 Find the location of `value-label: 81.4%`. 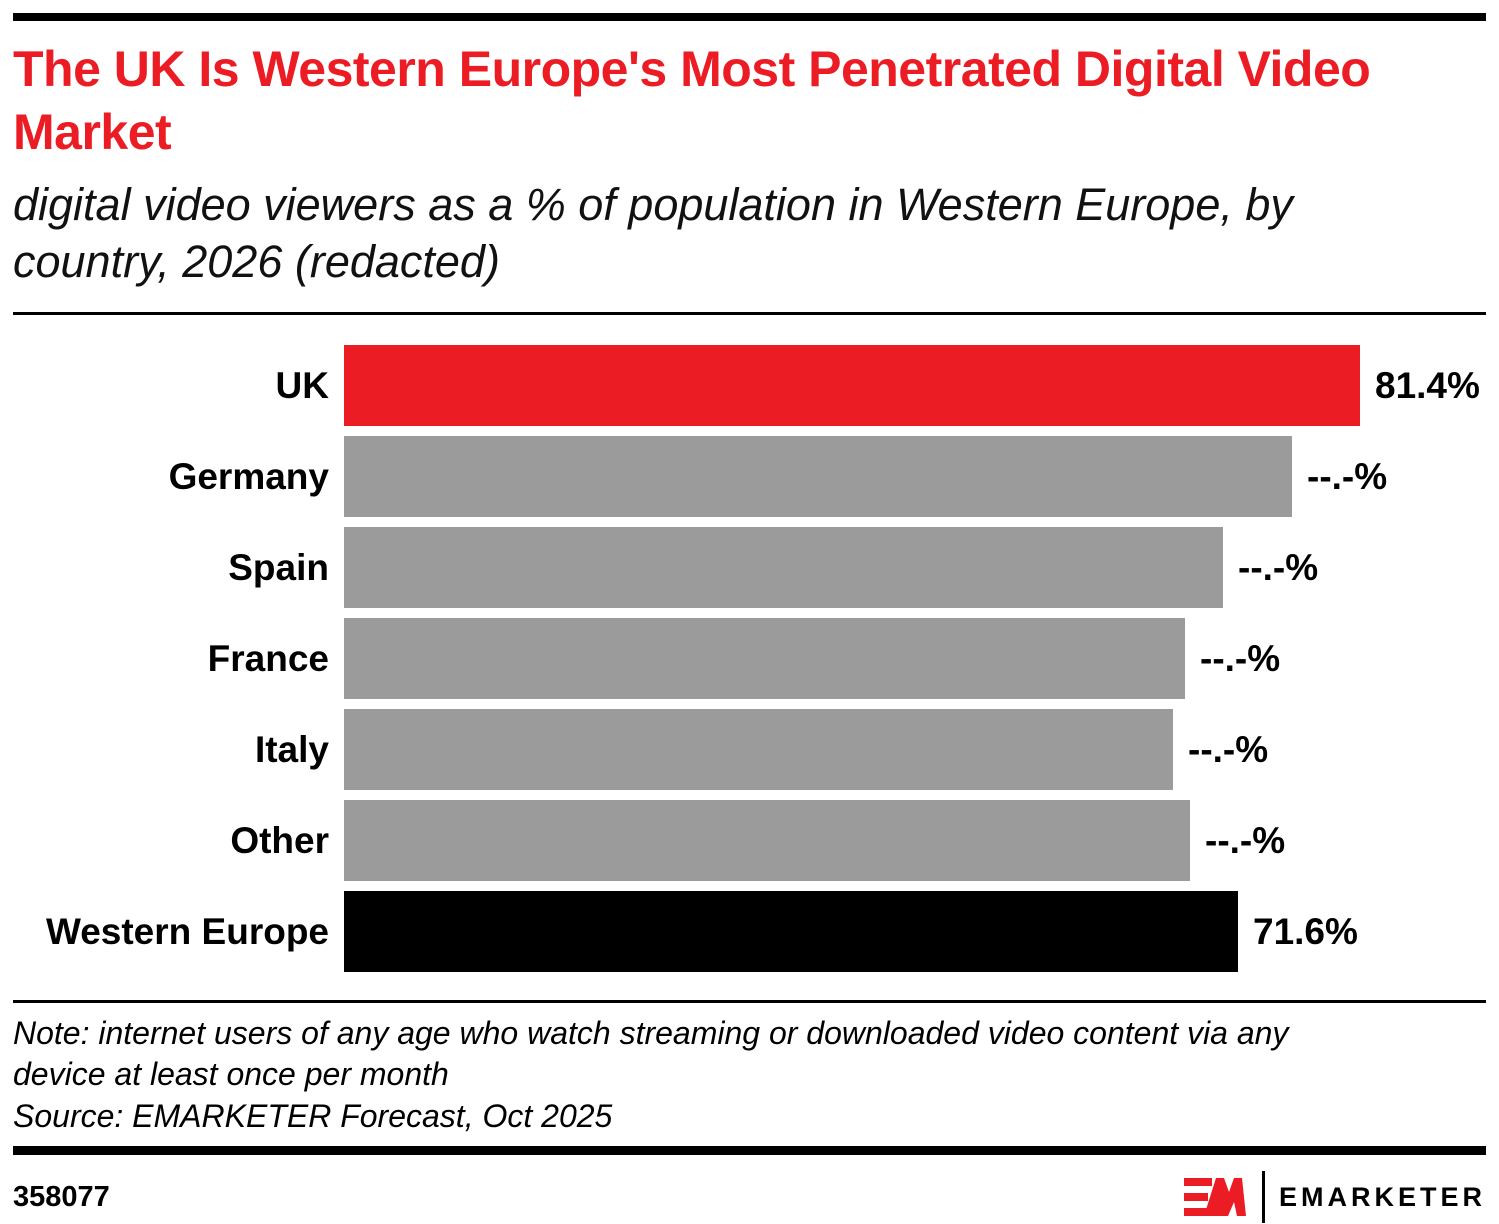

value-label: 81.4% is located at coordinates (1427, 385).